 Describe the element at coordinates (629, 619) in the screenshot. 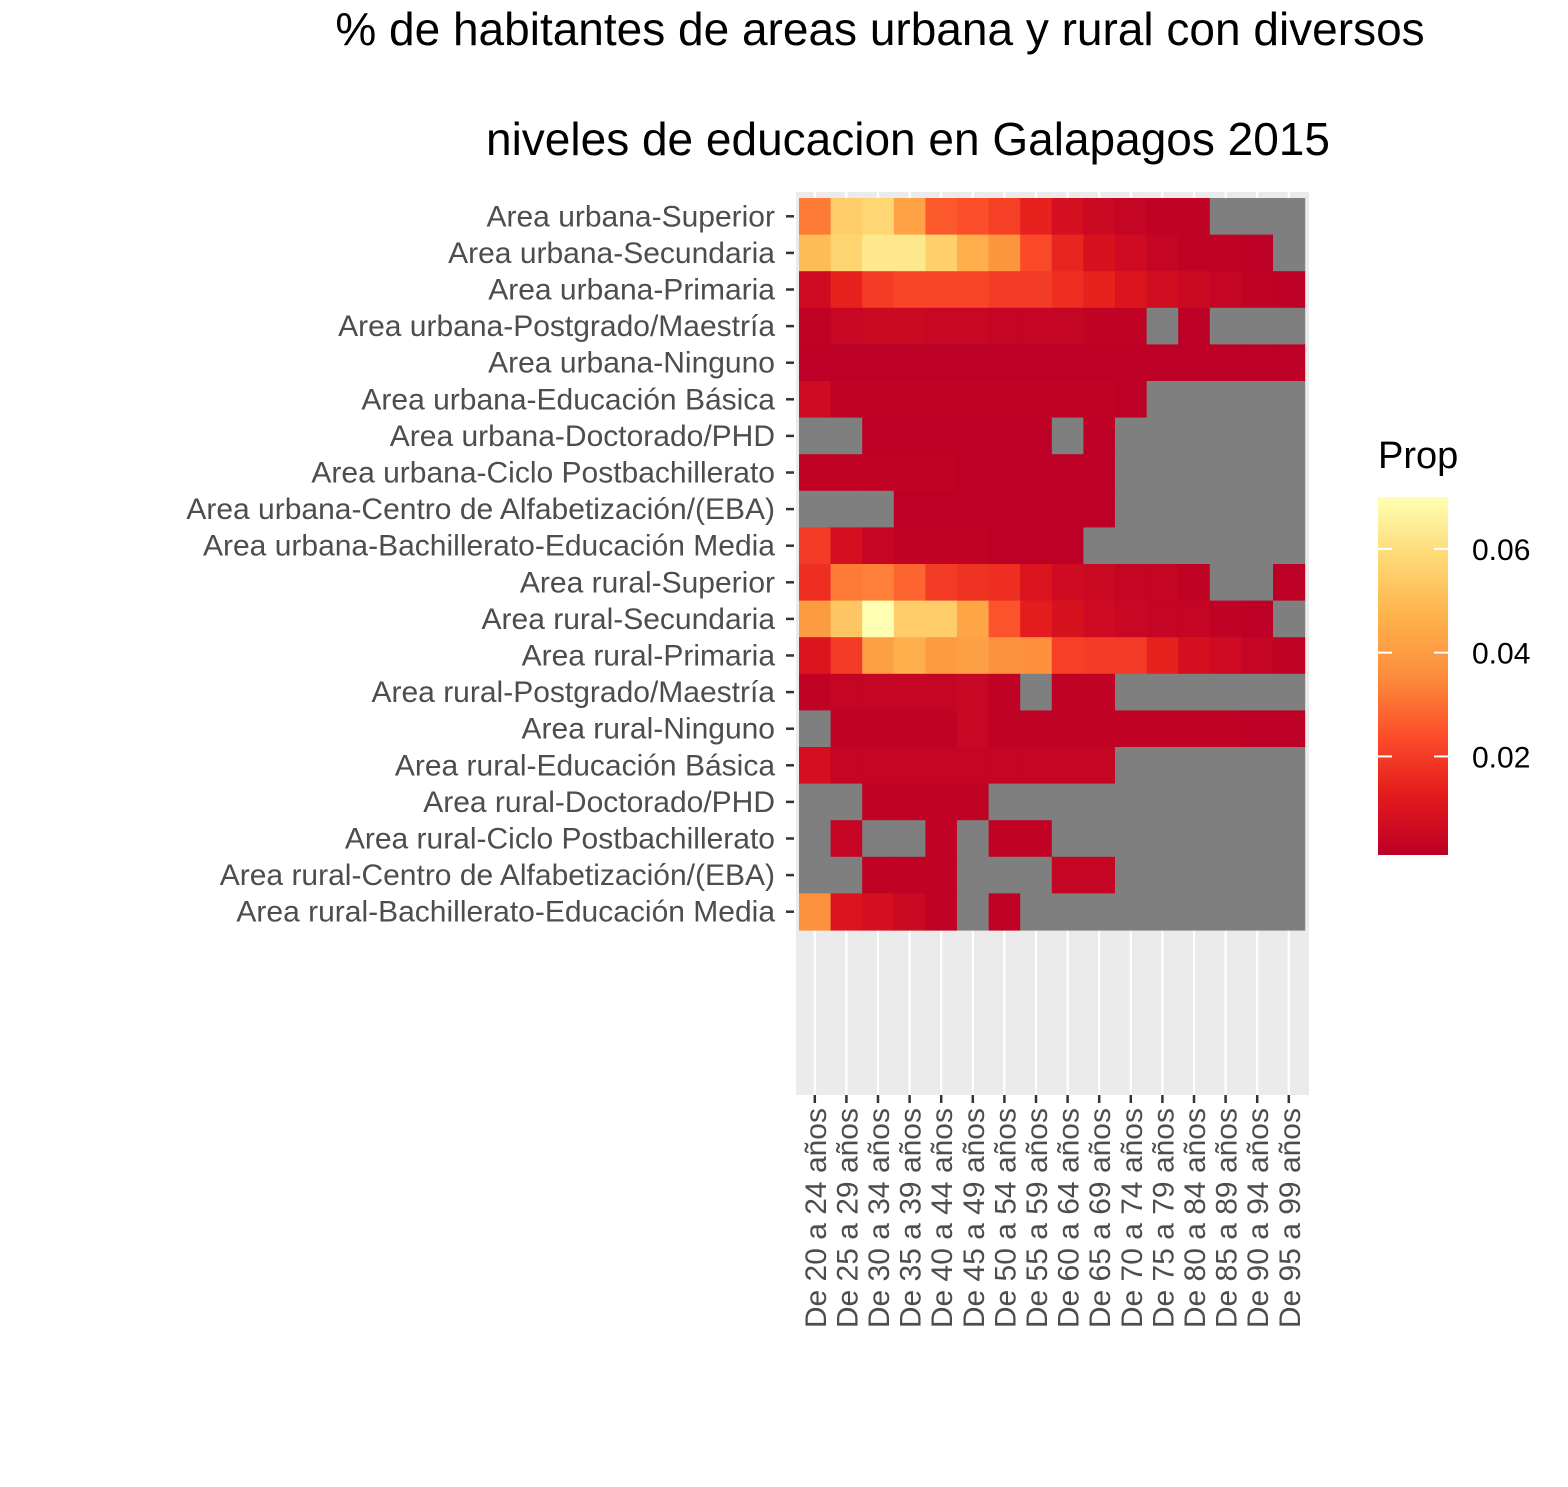

I see `y-tick-label: Area rural-Secundaria` at that location.